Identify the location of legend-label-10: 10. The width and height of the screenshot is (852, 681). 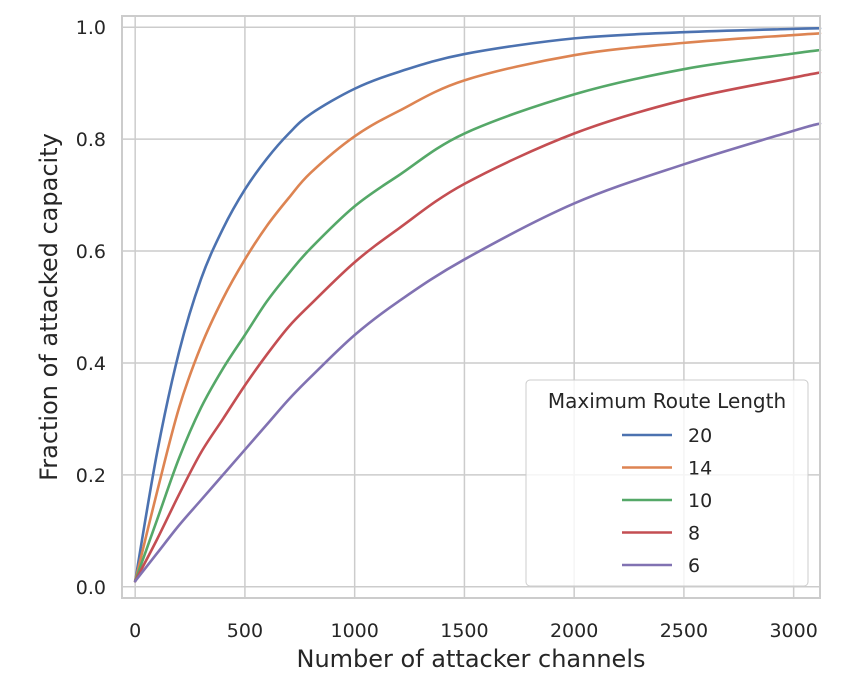
(700, 501).